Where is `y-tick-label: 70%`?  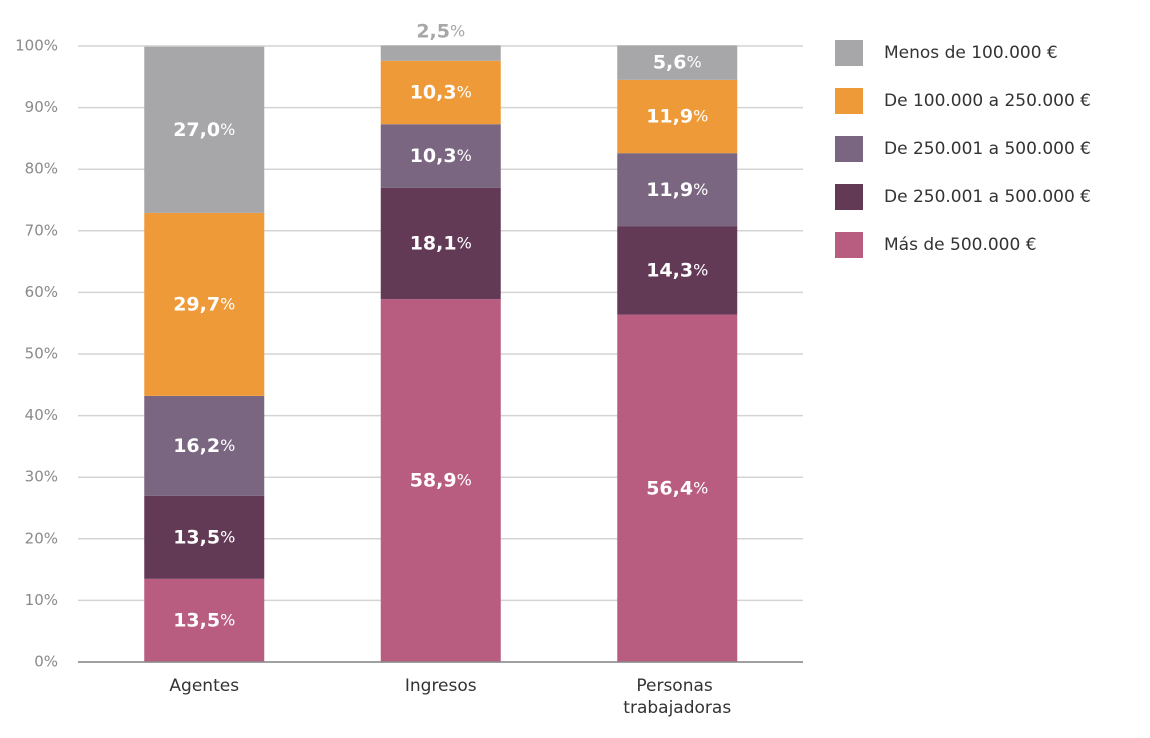
y-tick-label: 70% is located at coordinates (41, 230).